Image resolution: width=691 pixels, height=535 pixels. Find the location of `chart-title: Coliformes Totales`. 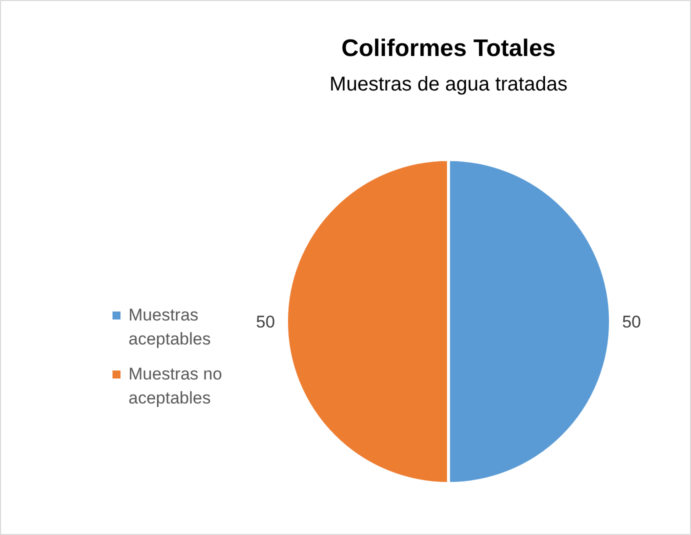

chart-title: Coliformes Totales is located at coordinates (448, 48).